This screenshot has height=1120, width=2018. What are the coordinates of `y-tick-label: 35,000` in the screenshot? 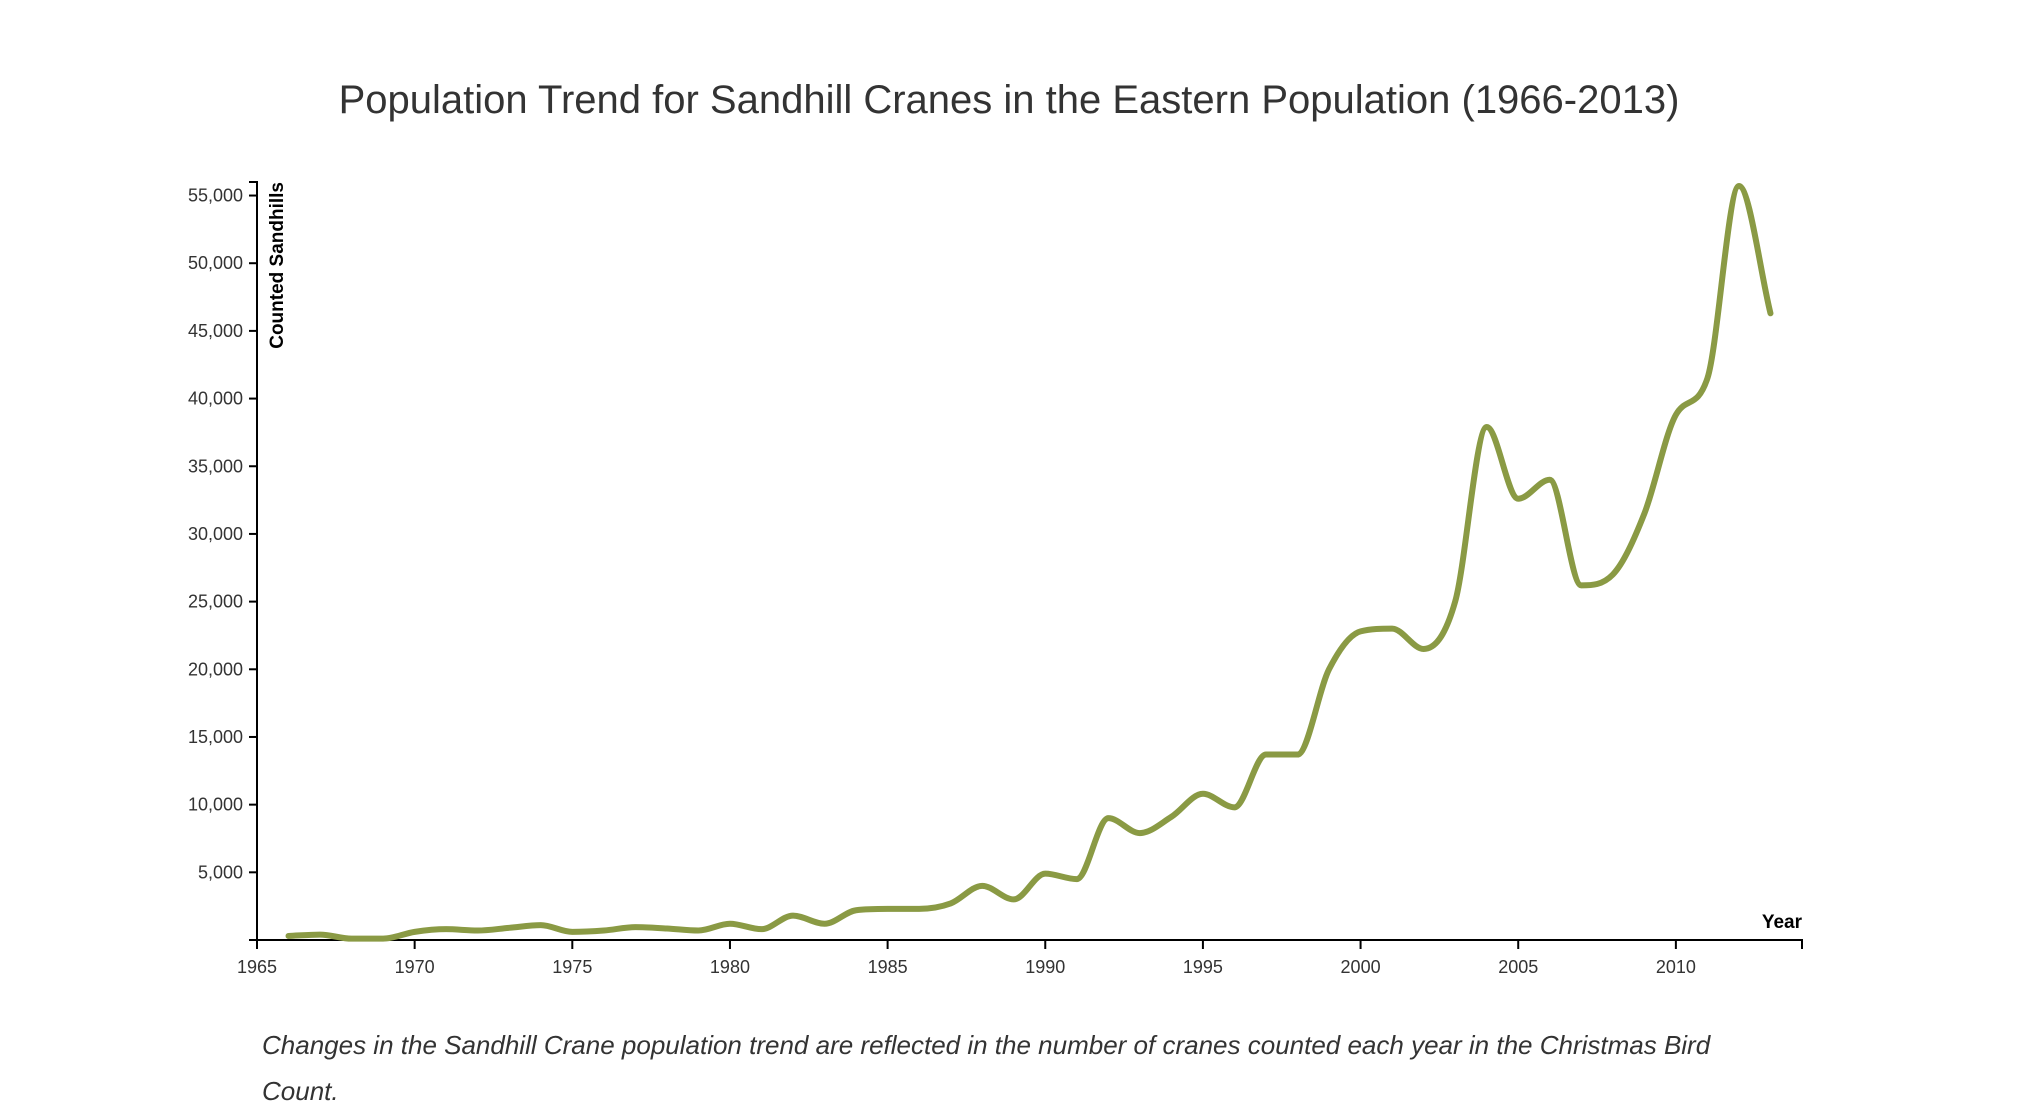 It's located at (215, 466).